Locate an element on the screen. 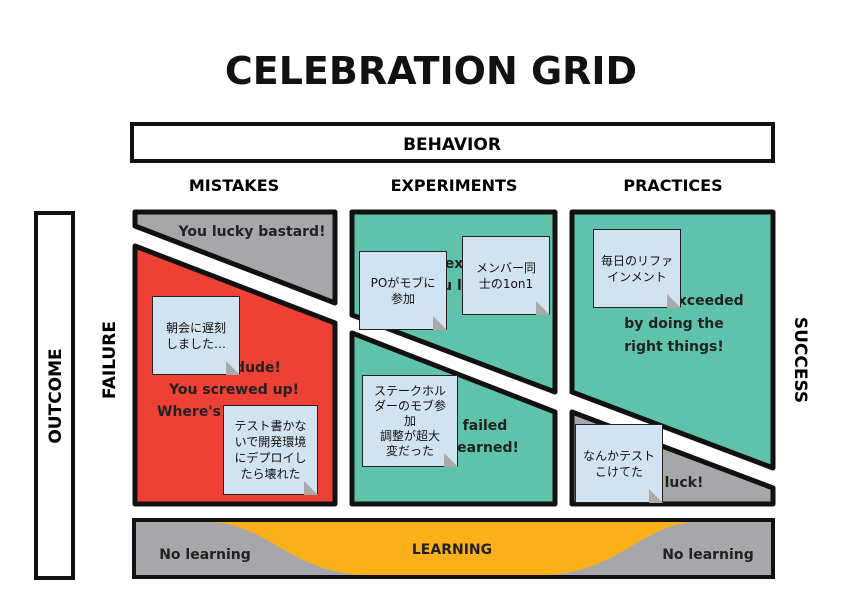  sticky-note: なんかテスト こけてた is located at coordinates (619, 463).